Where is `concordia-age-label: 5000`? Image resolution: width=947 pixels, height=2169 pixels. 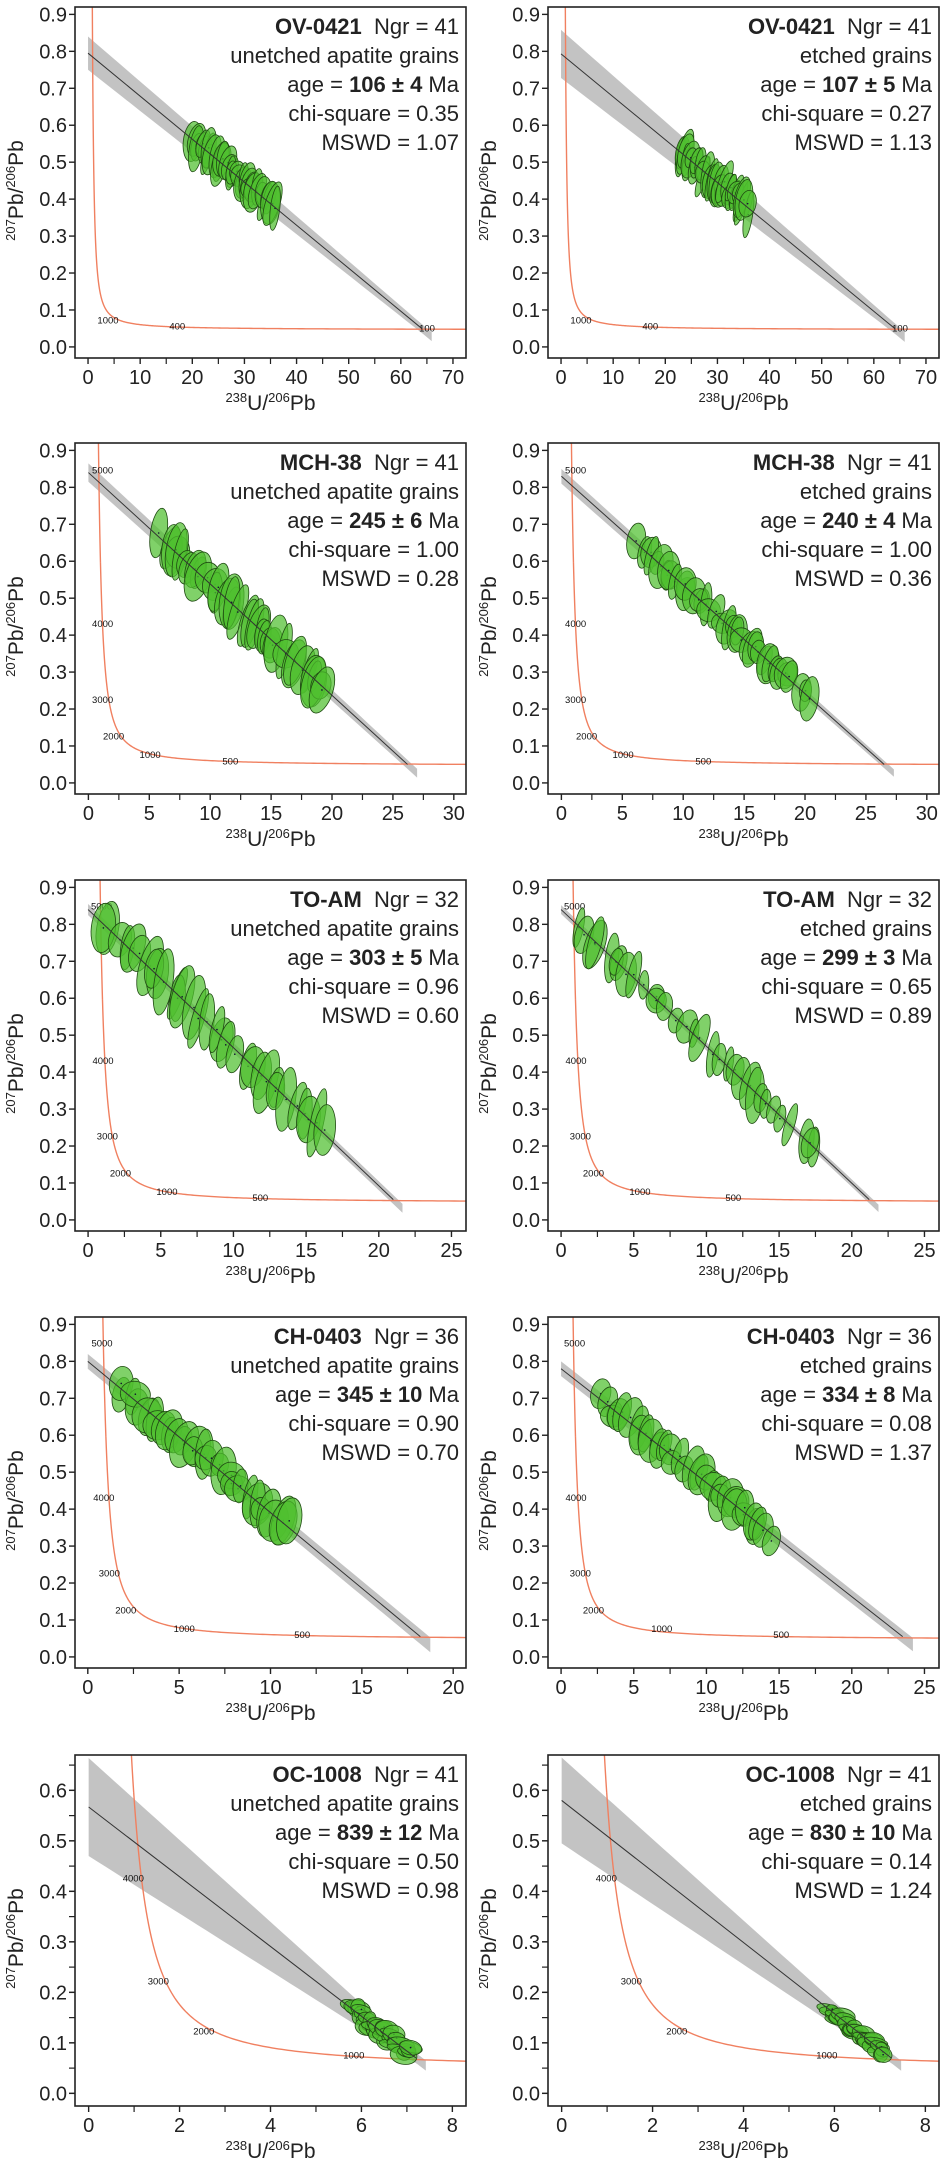 concordia-age-label: 5000 is located at coordinates (575, 471).